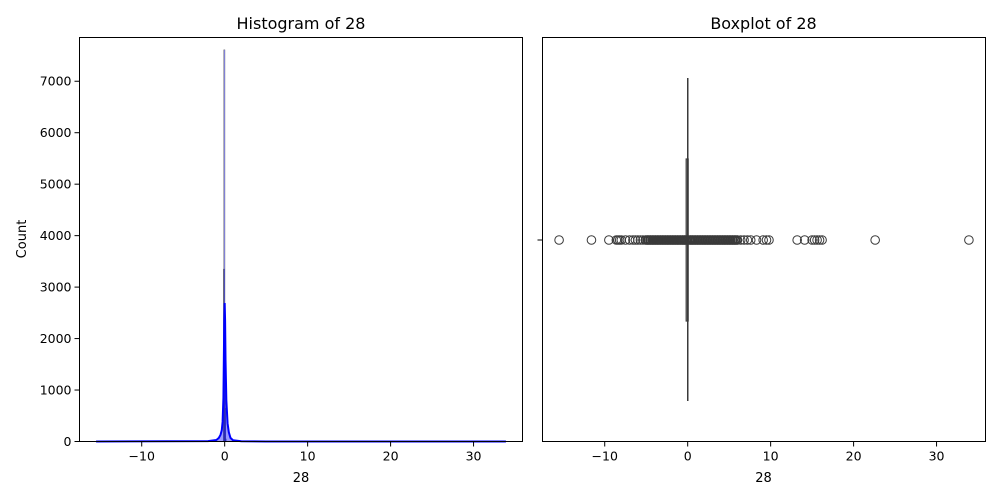 This screenshot has width=1000, height=500. I want to click on boxplot-title: Boxplot of 28, so click(763, 23).